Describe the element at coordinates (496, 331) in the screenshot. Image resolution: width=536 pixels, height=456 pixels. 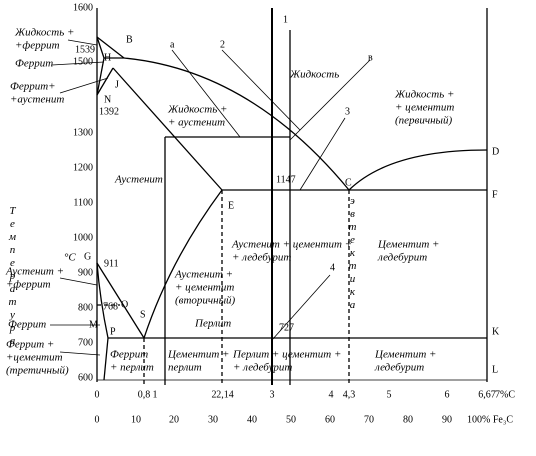
I see `point-label: K` at that location.